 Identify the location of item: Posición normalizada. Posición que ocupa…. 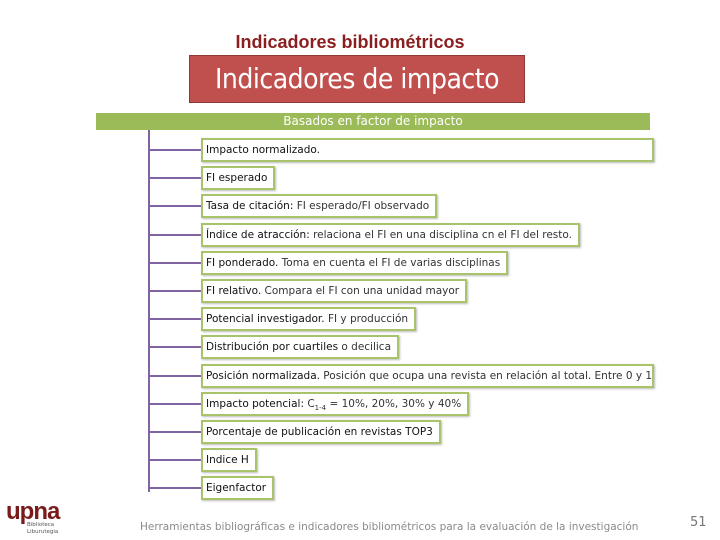
(427, 375).